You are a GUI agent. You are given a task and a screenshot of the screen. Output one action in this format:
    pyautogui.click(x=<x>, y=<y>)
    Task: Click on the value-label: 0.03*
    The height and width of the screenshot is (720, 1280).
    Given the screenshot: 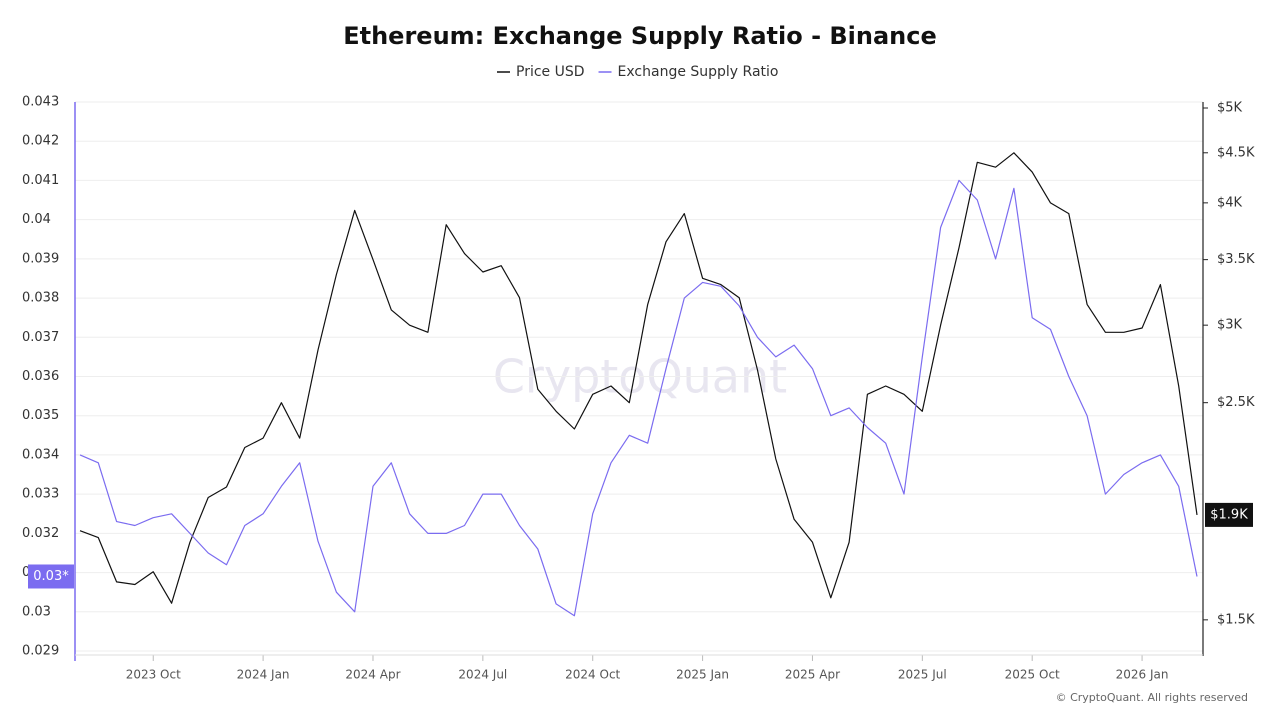 What is the action you would take?
    pyautogui.click(x=51, y=576)
    